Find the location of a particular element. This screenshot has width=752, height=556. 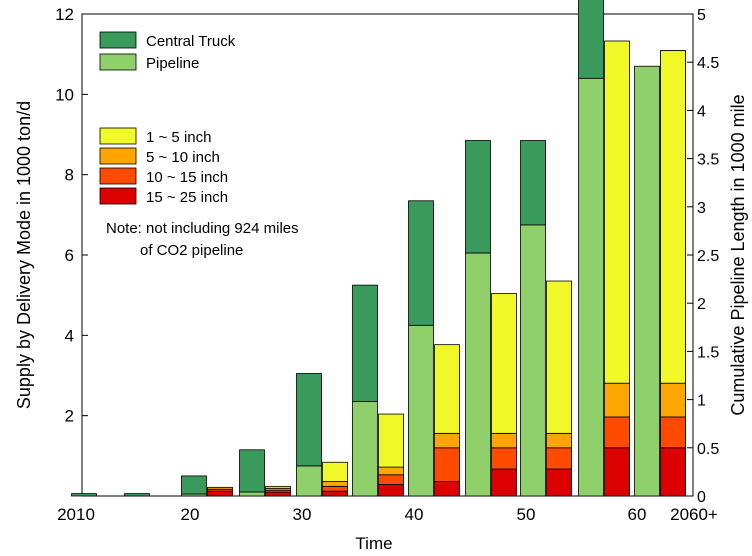

y-left-tick-label: 10 is located at coordinates (64, 94).